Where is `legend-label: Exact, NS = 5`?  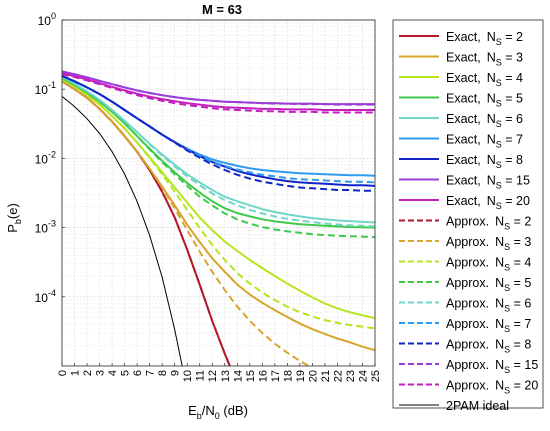
legend-label: Exact, NS = 5 is located at coordinates (484, 100).